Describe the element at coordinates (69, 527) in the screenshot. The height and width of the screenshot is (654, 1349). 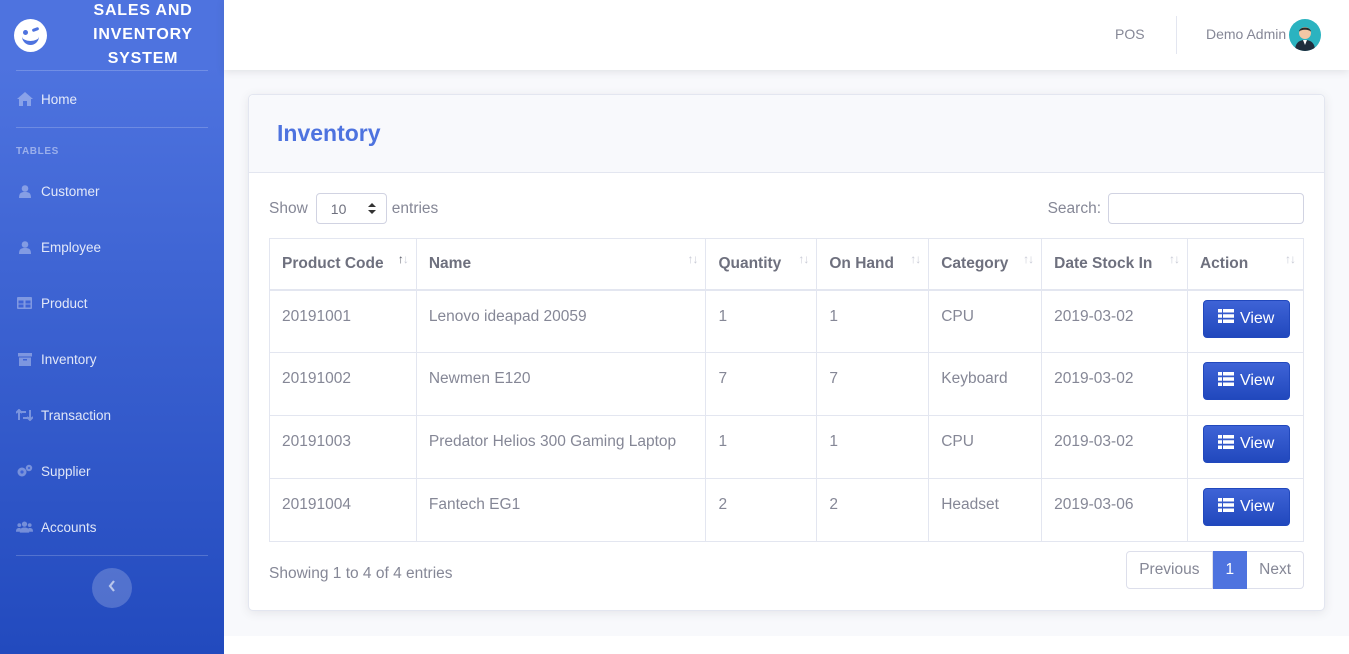
I see `sidebar-item-label: Accounts` at that location.